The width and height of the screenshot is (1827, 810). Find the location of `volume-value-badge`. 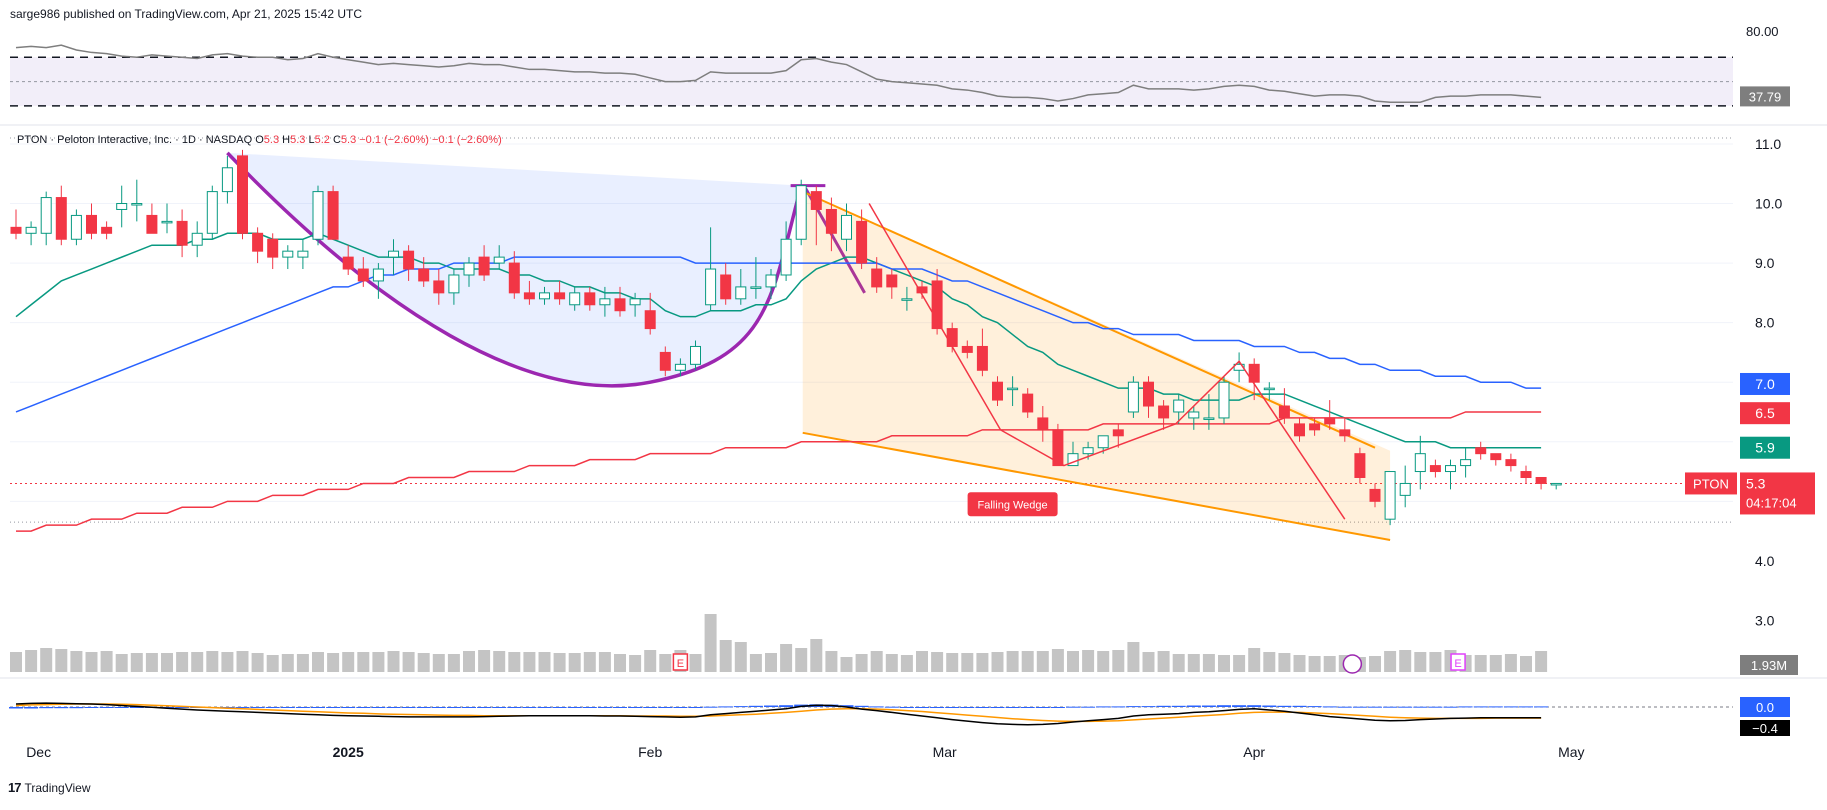

volume-value-badge is located at coordinates (1769, 665).